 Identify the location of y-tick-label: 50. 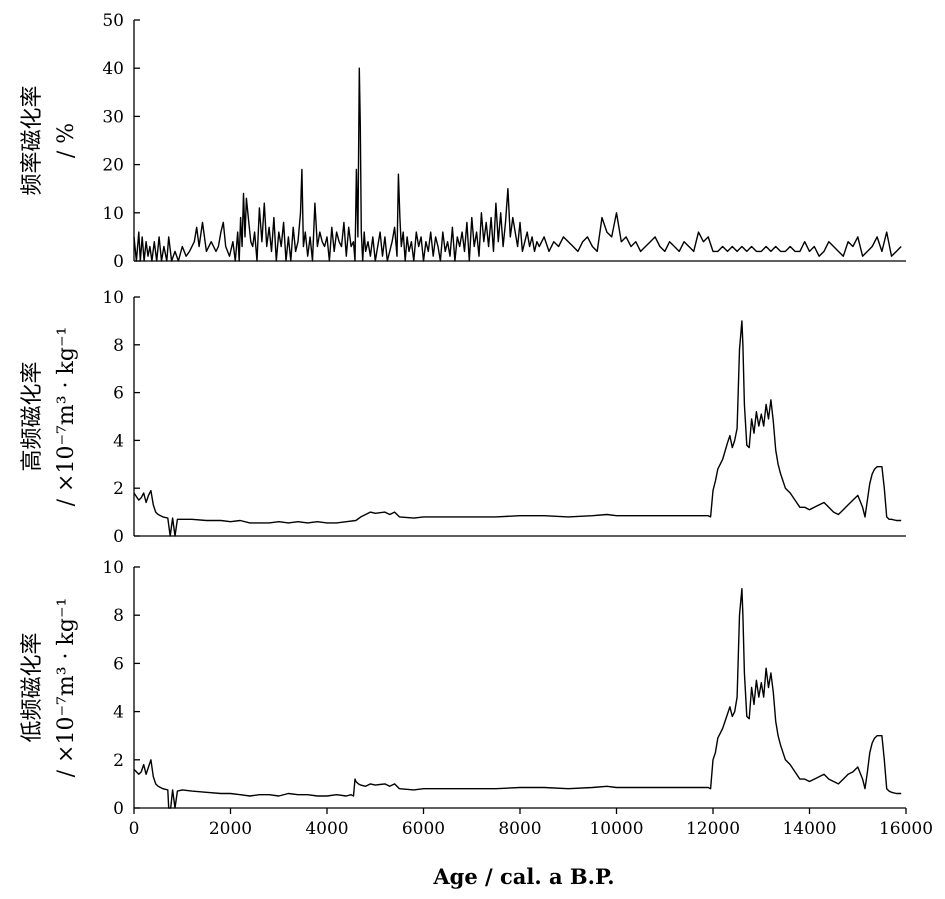
(113, 21).